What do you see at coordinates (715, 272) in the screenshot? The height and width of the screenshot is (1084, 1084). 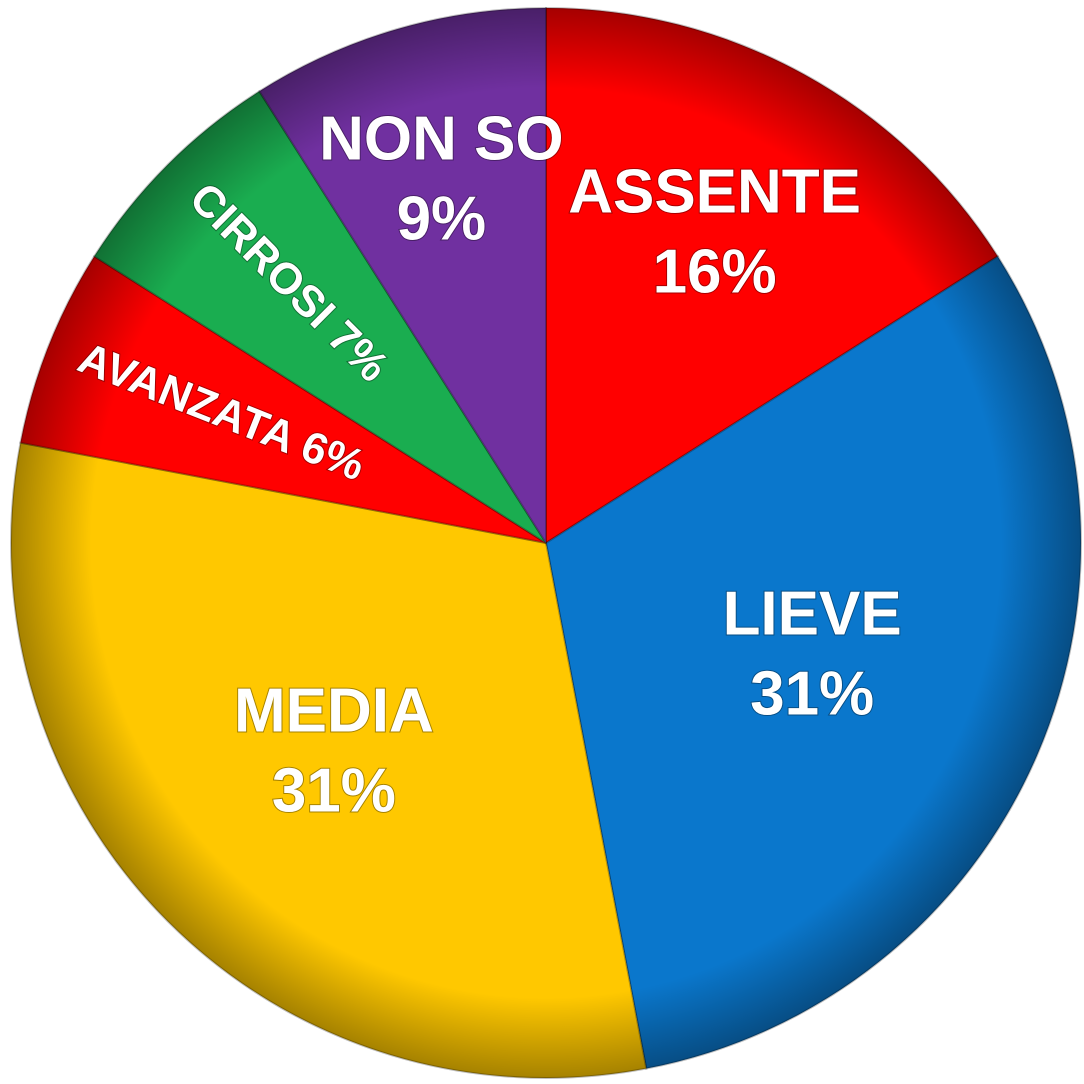 I see `value-label: 16%` at bounding box center [715, 272].